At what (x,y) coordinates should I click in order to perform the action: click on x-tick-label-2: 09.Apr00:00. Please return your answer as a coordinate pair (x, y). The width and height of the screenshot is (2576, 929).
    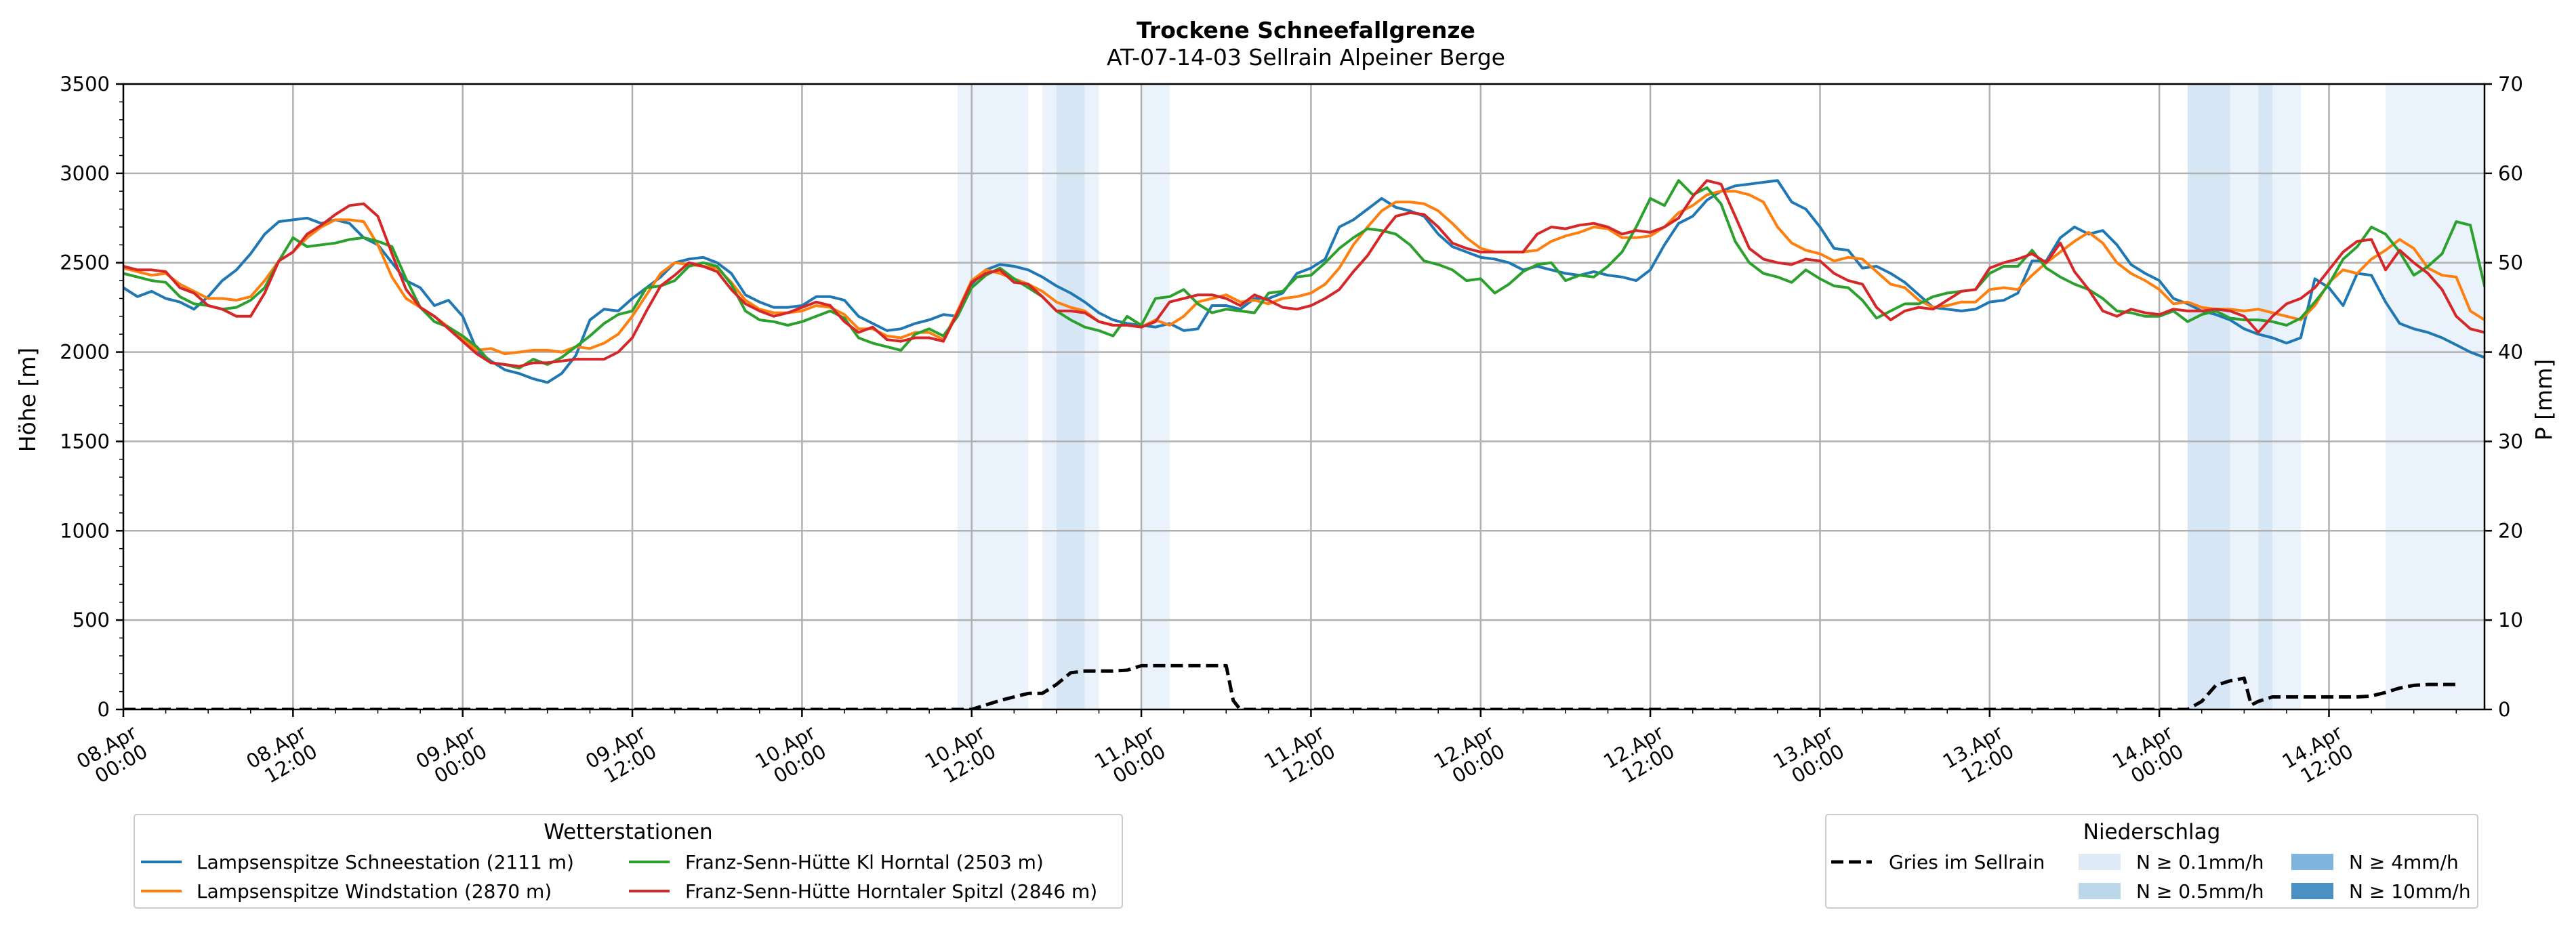
    Looking at the image, I should click on (452, 756).